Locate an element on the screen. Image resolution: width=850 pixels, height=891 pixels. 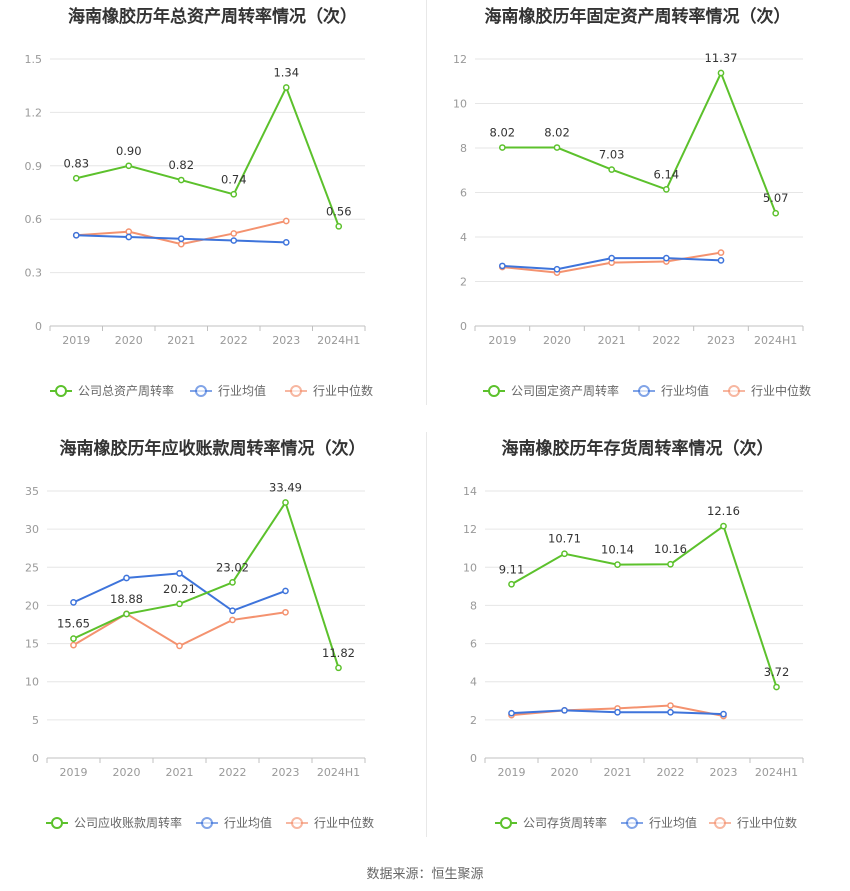
data-label: 18.88 is located at coordinates (126, 599).